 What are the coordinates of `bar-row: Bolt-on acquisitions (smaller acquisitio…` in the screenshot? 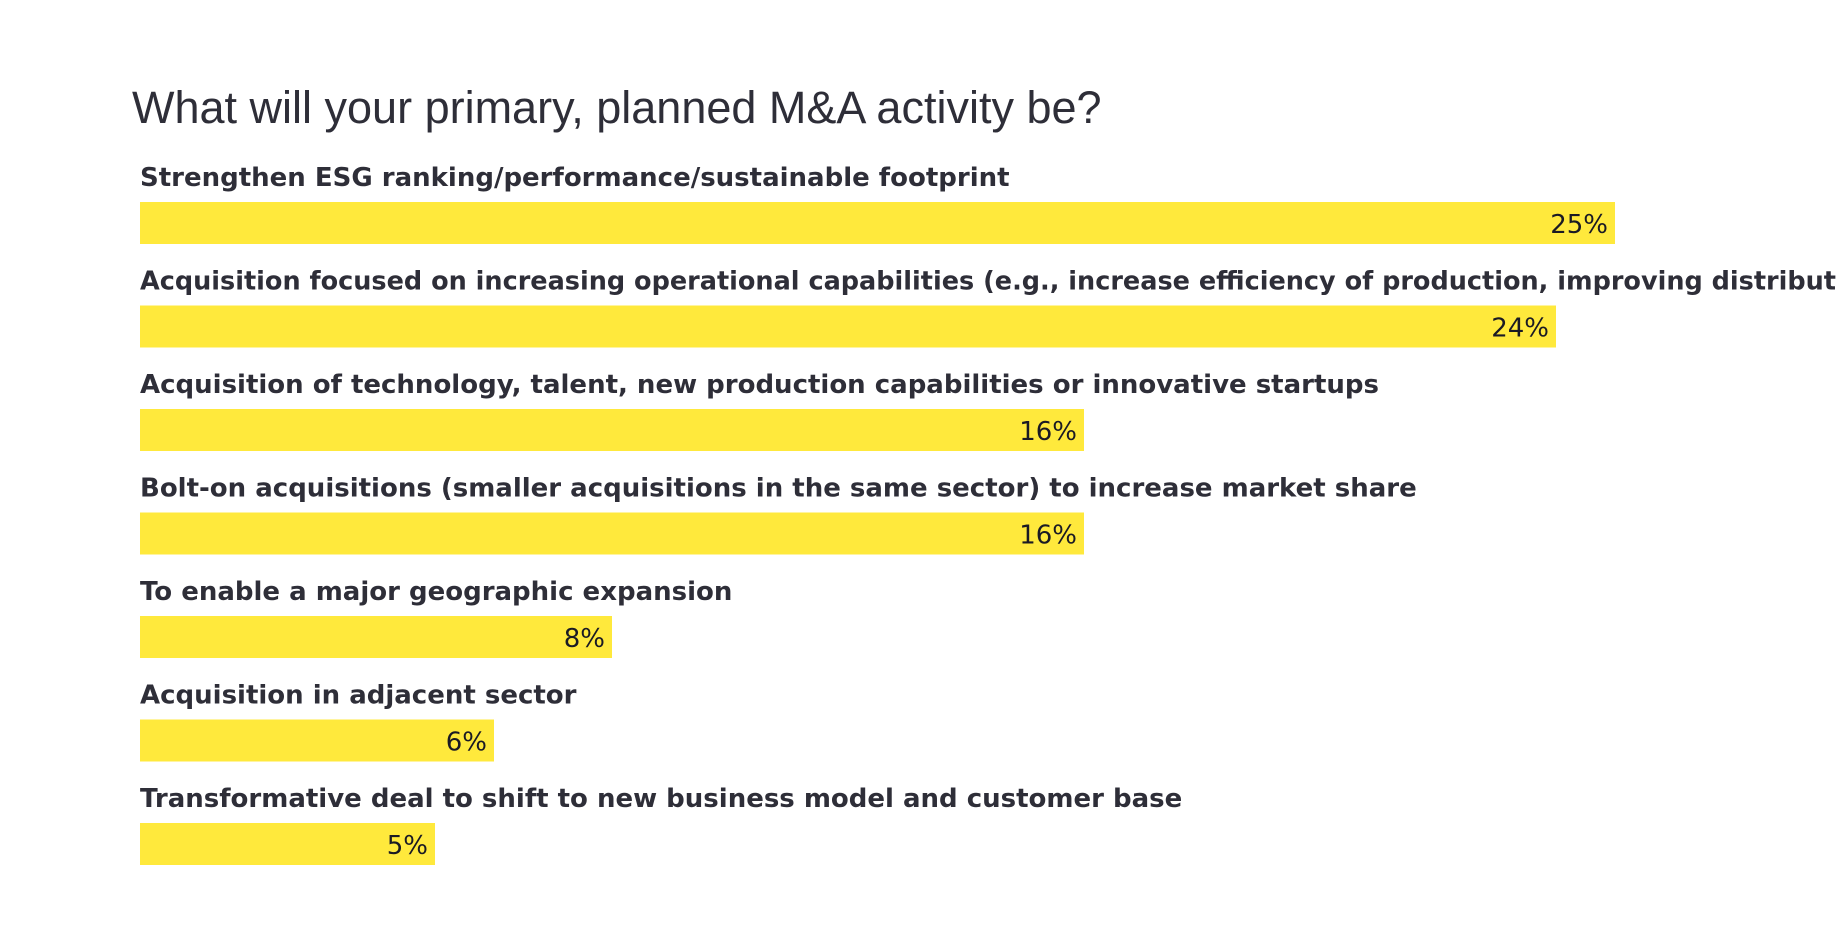 It's located at (778, 514).